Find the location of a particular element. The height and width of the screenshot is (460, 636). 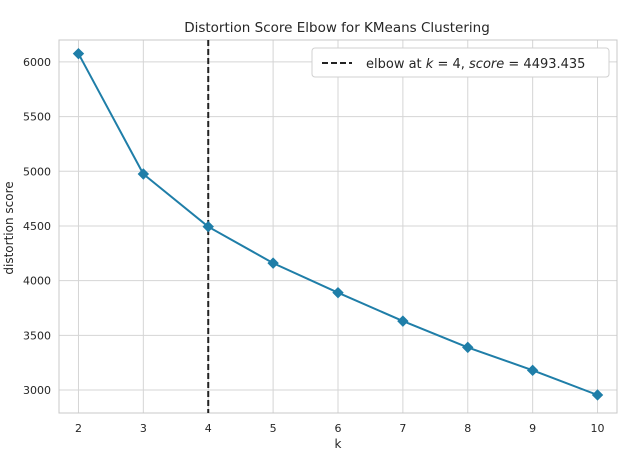

legend-k-value: 4 is located at coordinates (456, 64).